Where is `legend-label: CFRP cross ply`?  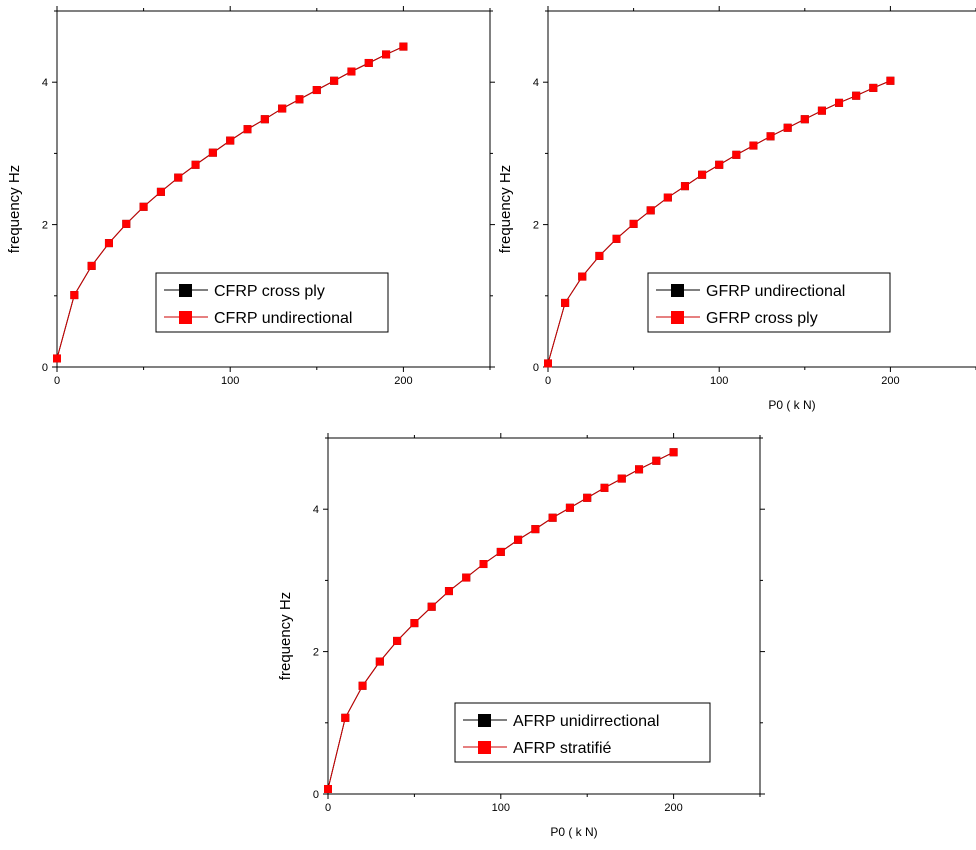 legend-label: CFRP cross ply is located at coordinates (269, 291).